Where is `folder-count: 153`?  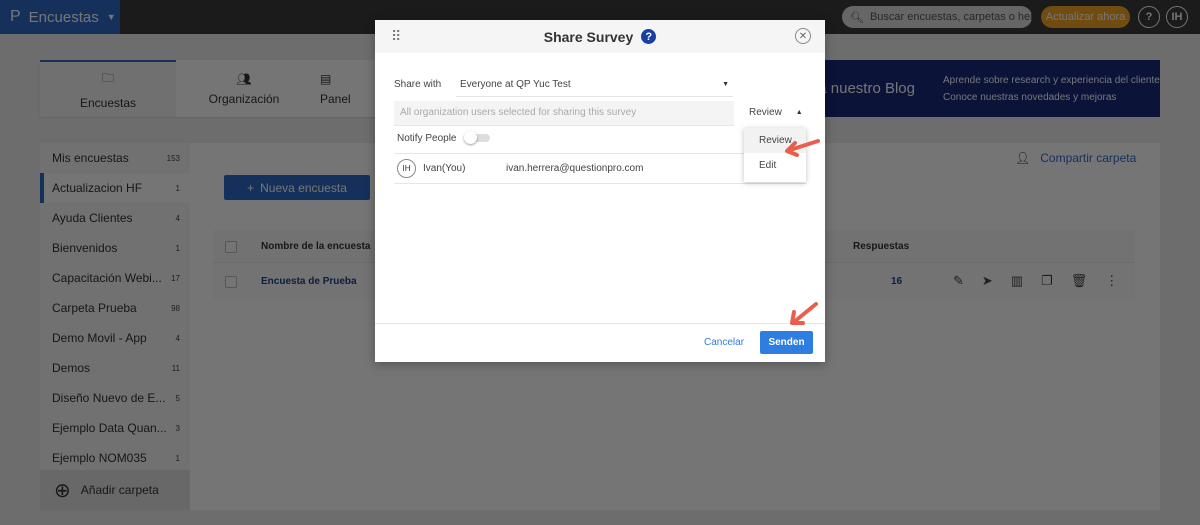
folder-count: 153 is located at coordinates (173, 158).